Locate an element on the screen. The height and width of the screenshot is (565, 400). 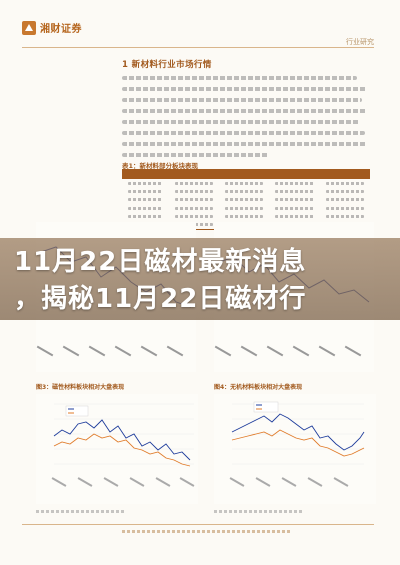
doc-type-label: 行业研究 is located at coordinates (360, 42).